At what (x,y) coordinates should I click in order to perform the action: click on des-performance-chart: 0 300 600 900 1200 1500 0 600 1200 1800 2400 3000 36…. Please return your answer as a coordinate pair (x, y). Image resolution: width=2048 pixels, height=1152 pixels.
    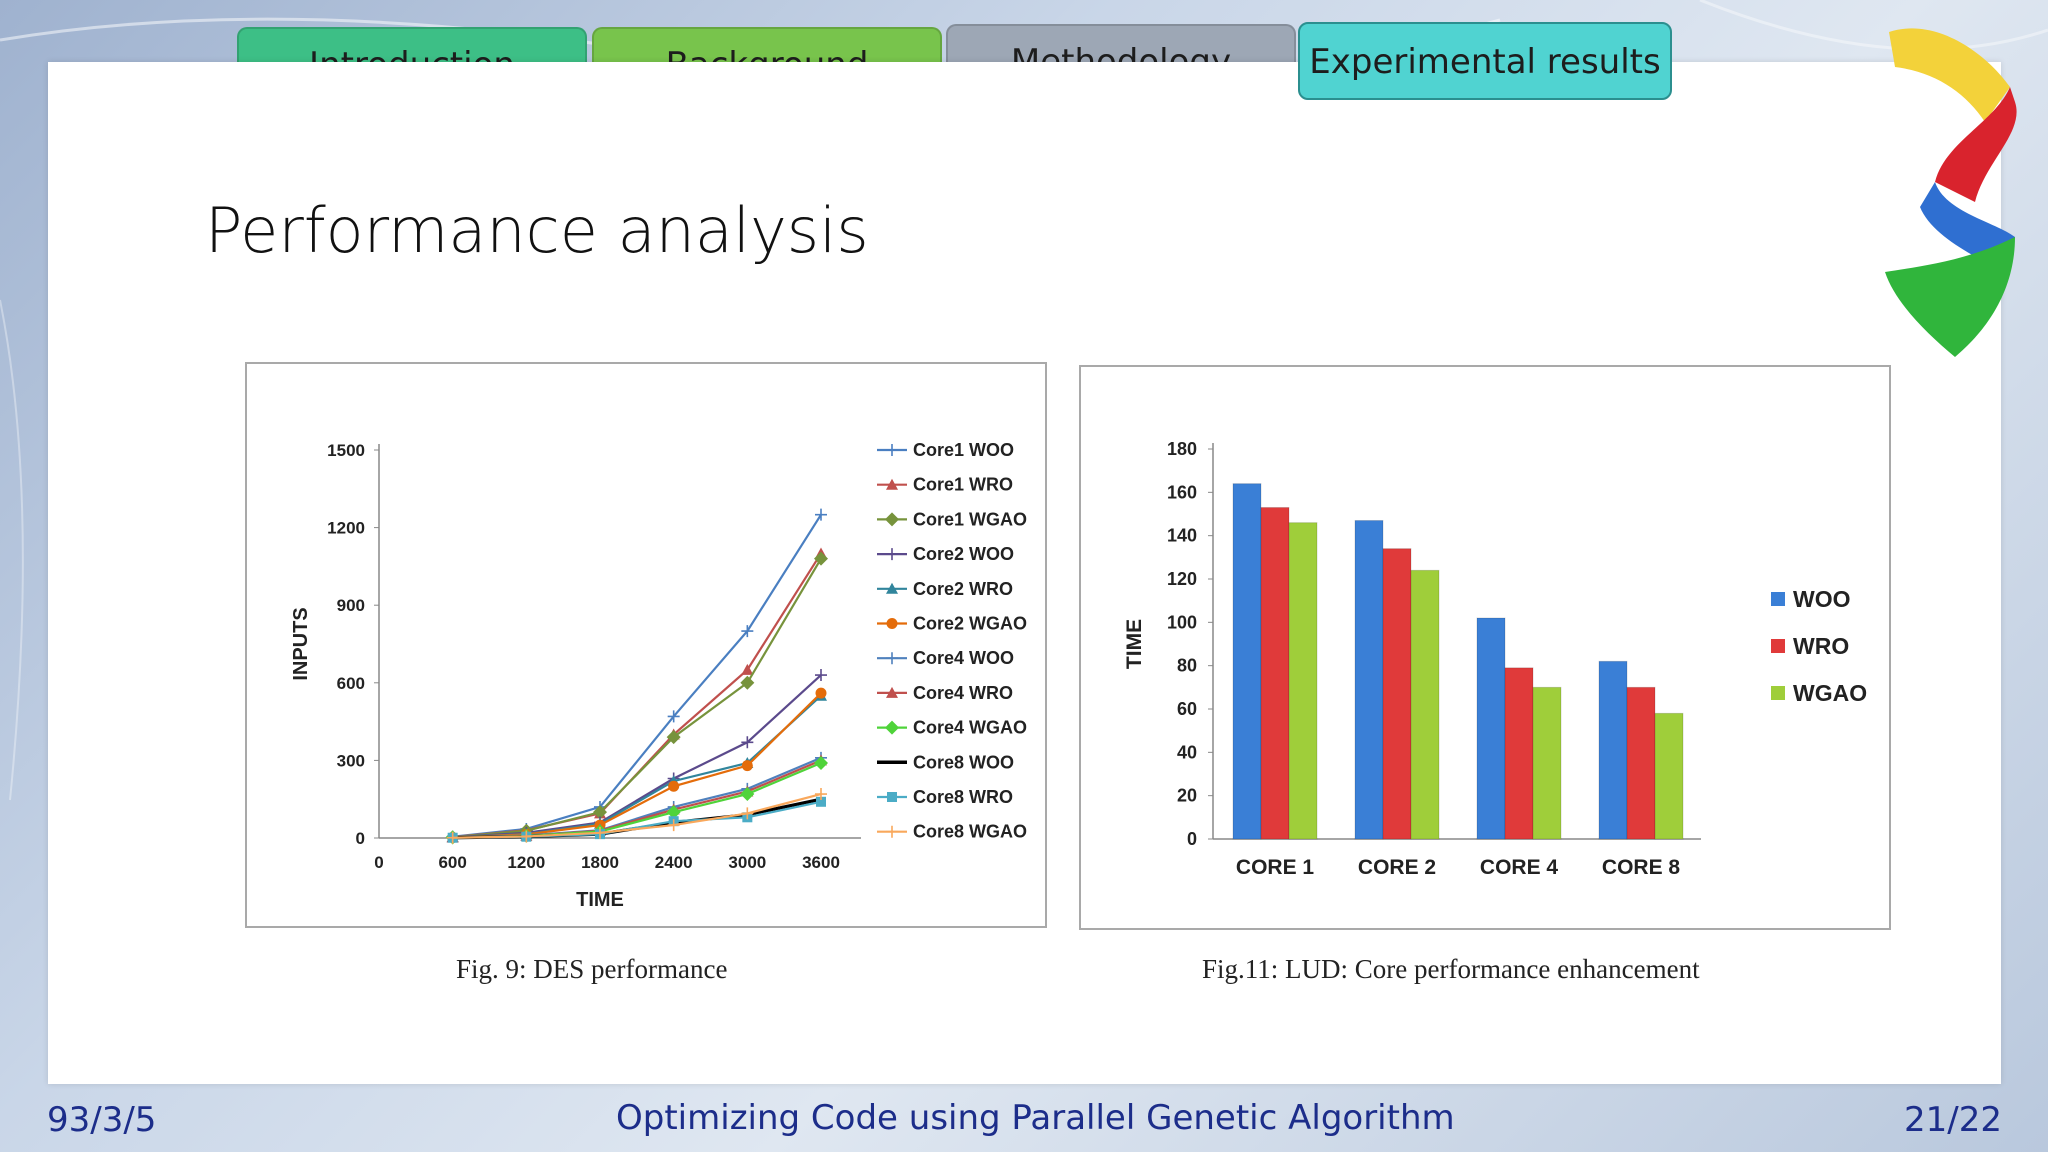
    Looking at the image, I should click on (658, 675).